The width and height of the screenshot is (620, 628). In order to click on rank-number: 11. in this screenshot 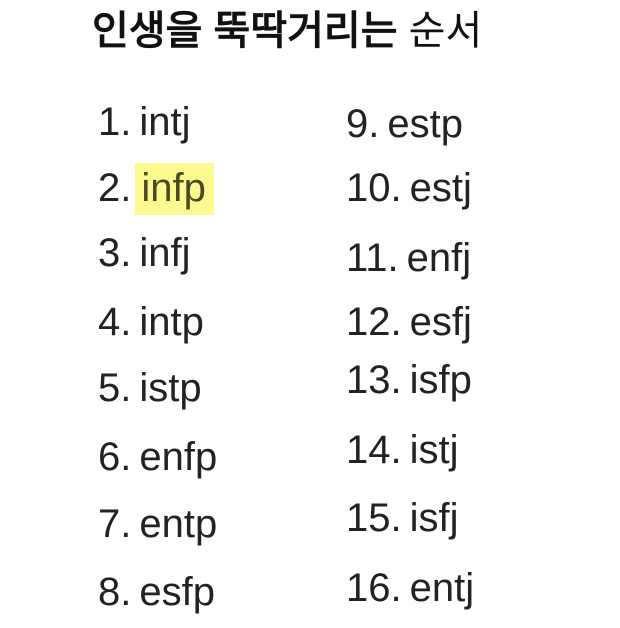, I will do `click(372, 258)`.